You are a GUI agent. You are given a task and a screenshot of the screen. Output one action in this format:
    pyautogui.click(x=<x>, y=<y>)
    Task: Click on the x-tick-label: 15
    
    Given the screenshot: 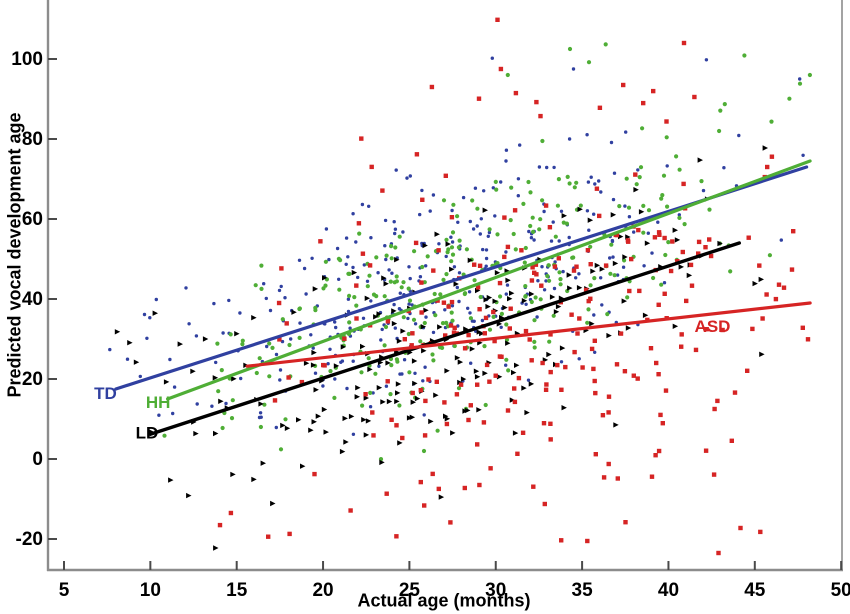 What is the action you would take?
    pyautogui.click(x=237, y=590)
    